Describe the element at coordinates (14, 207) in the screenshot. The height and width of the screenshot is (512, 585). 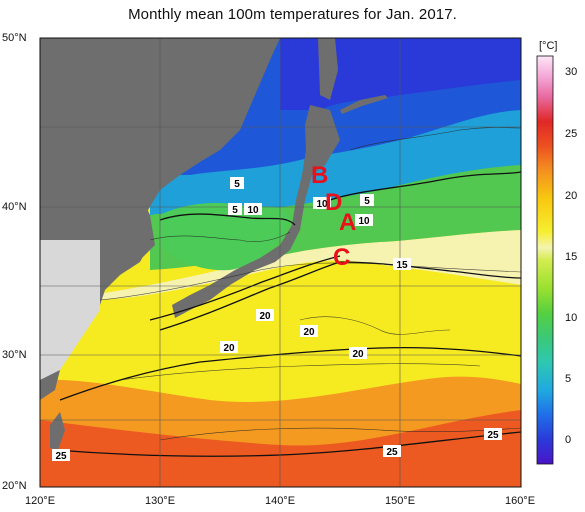
I see `lat-label-40n: 40°N` at that location.